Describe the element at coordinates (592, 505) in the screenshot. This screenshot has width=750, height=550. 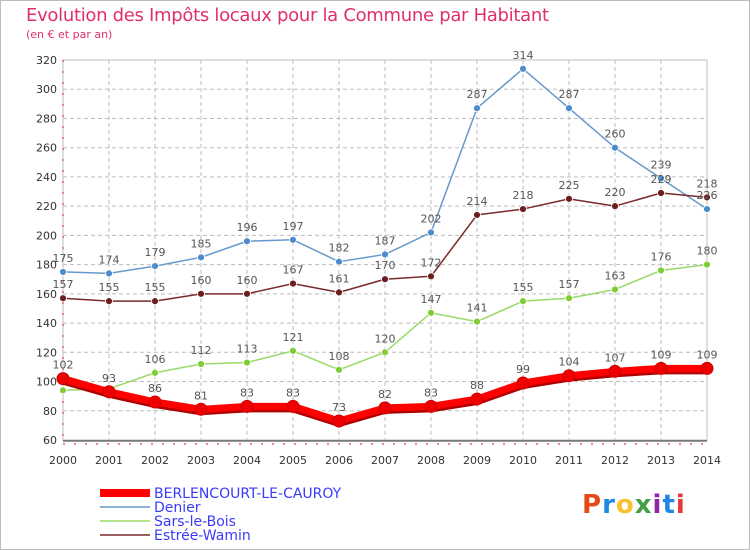
I see `logo-letter: P` at that location.